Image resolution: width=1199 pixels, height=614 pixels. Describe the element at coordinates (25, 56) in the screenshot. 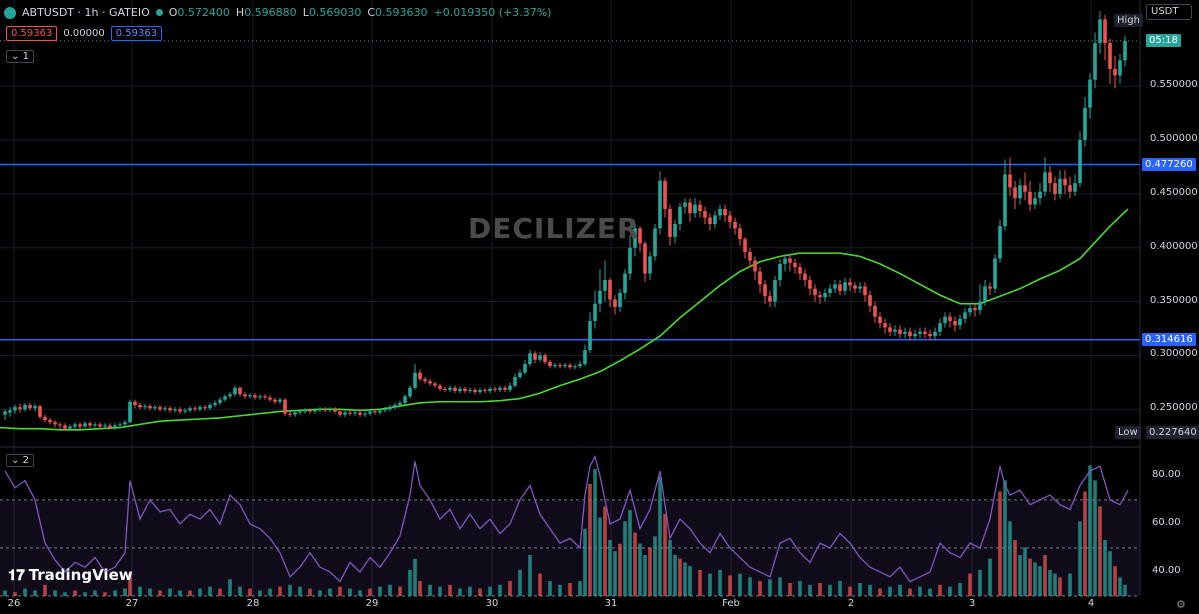

I see `pane1-number: 1` at that location.